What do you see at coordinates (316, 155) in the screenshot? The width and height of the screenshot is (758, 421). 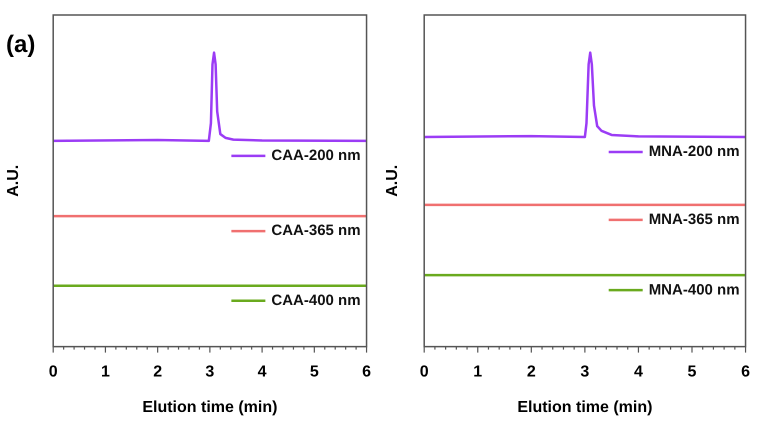 I see `legend-label: CAA-200 nm` at bounding box center [316, 155].